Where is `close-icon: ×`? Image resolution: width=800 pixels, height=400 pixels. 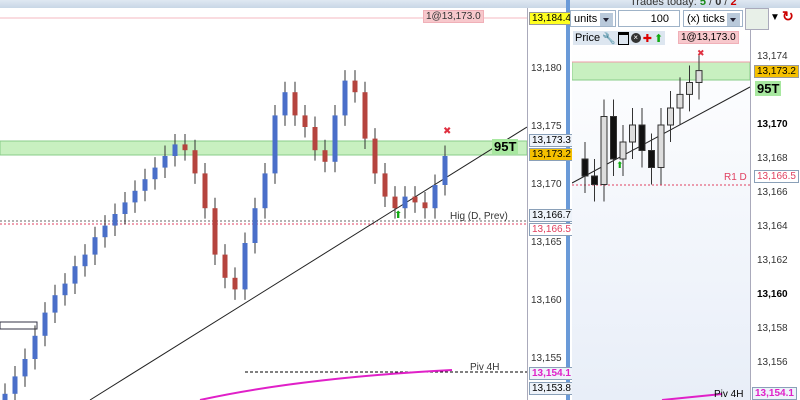
close-icon: × is located at coordinates (635, 38).